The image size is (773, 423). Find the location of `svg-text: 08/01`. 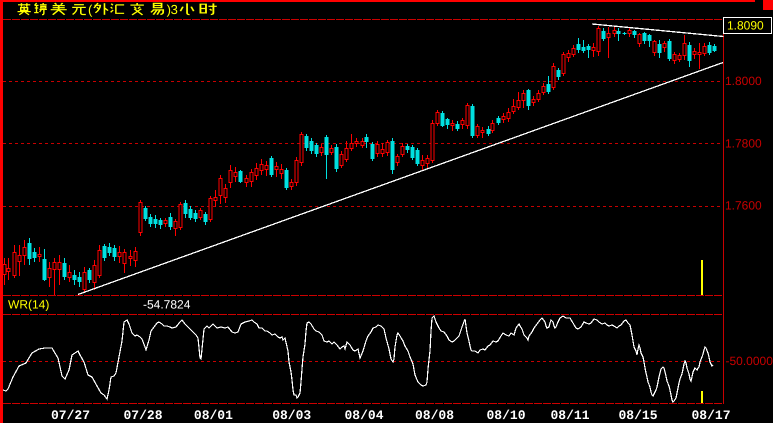

svg-text: 08/01 is located at coordinates (213, 415).